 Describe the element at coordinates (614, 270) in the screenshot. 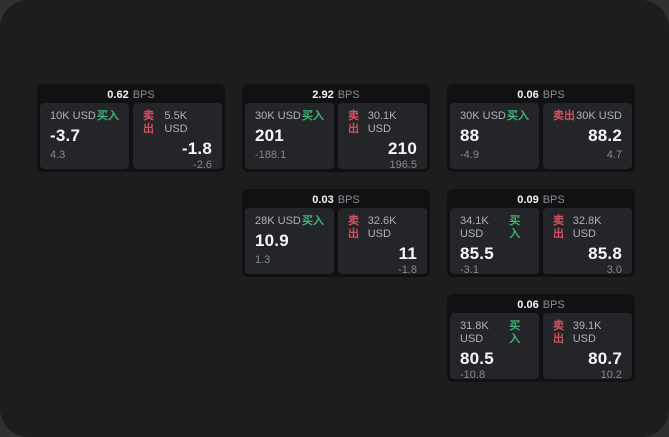

I see `sell-sub-value: 3.0` at that location.